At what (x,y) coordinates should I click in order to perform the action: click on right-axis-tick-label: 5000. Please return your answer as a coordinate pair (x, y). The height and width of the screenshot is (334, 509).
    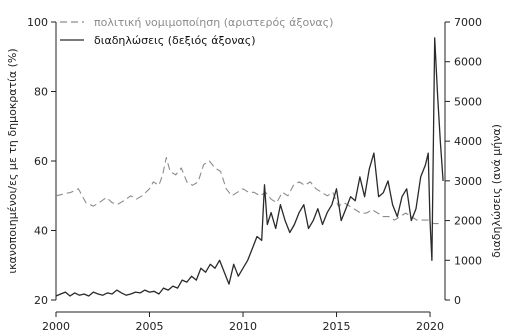
    Looking at the image, I should click on (468, 101).